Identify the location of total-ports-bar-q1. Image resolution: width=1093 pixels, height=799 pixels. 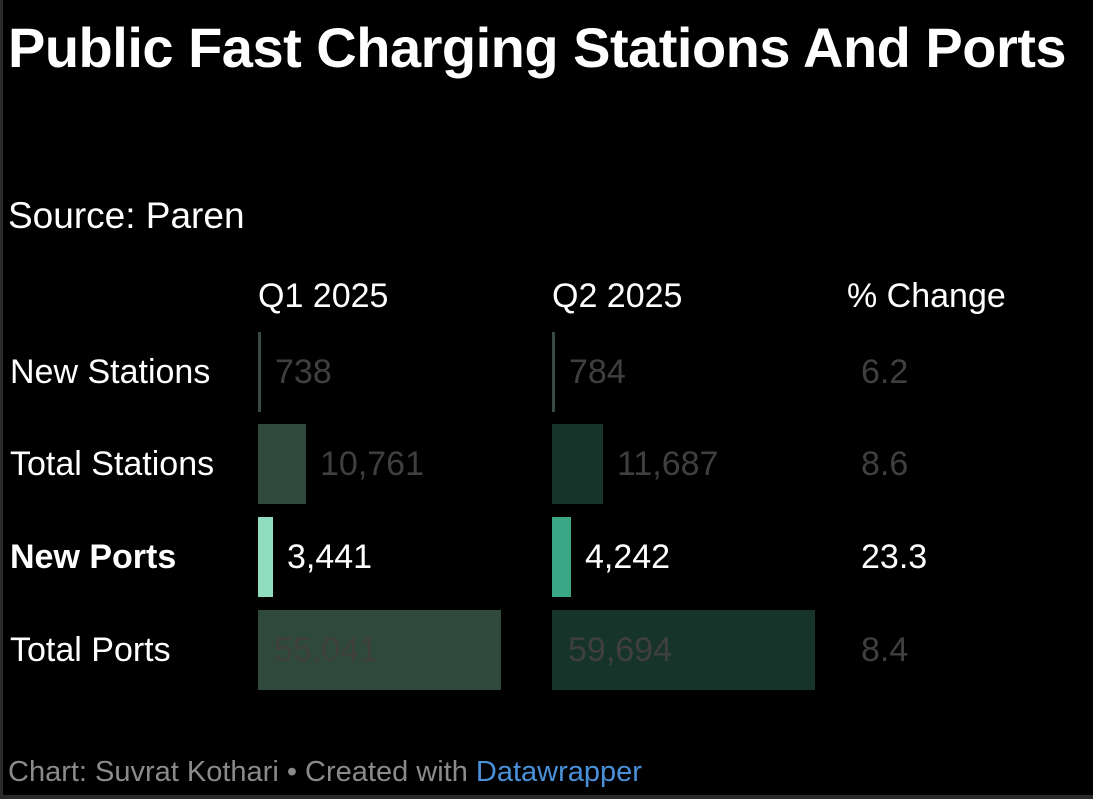
(379, 650).